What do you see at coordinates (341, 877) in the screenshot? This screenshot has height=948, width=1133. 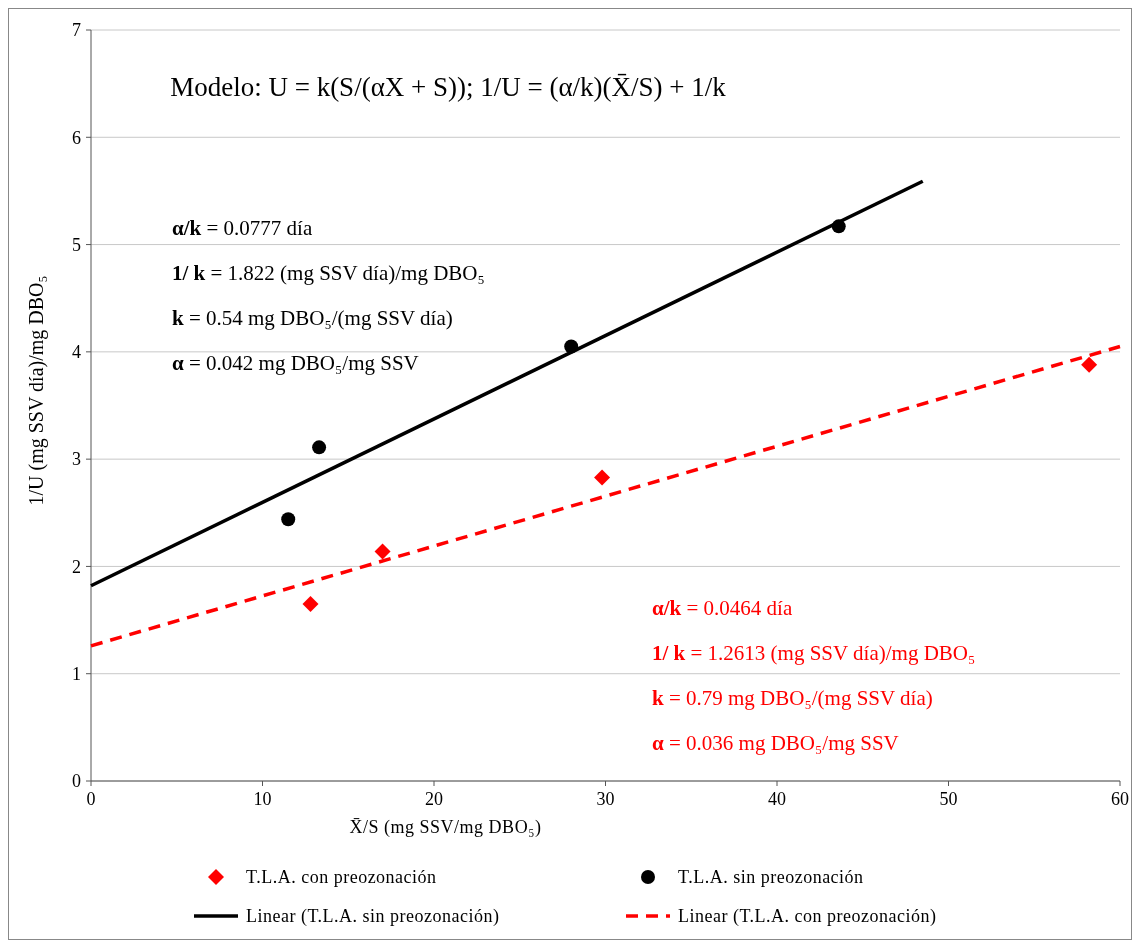 I see `legend-label: T.L.A. con preozonación` at bounding box center [341, 877].